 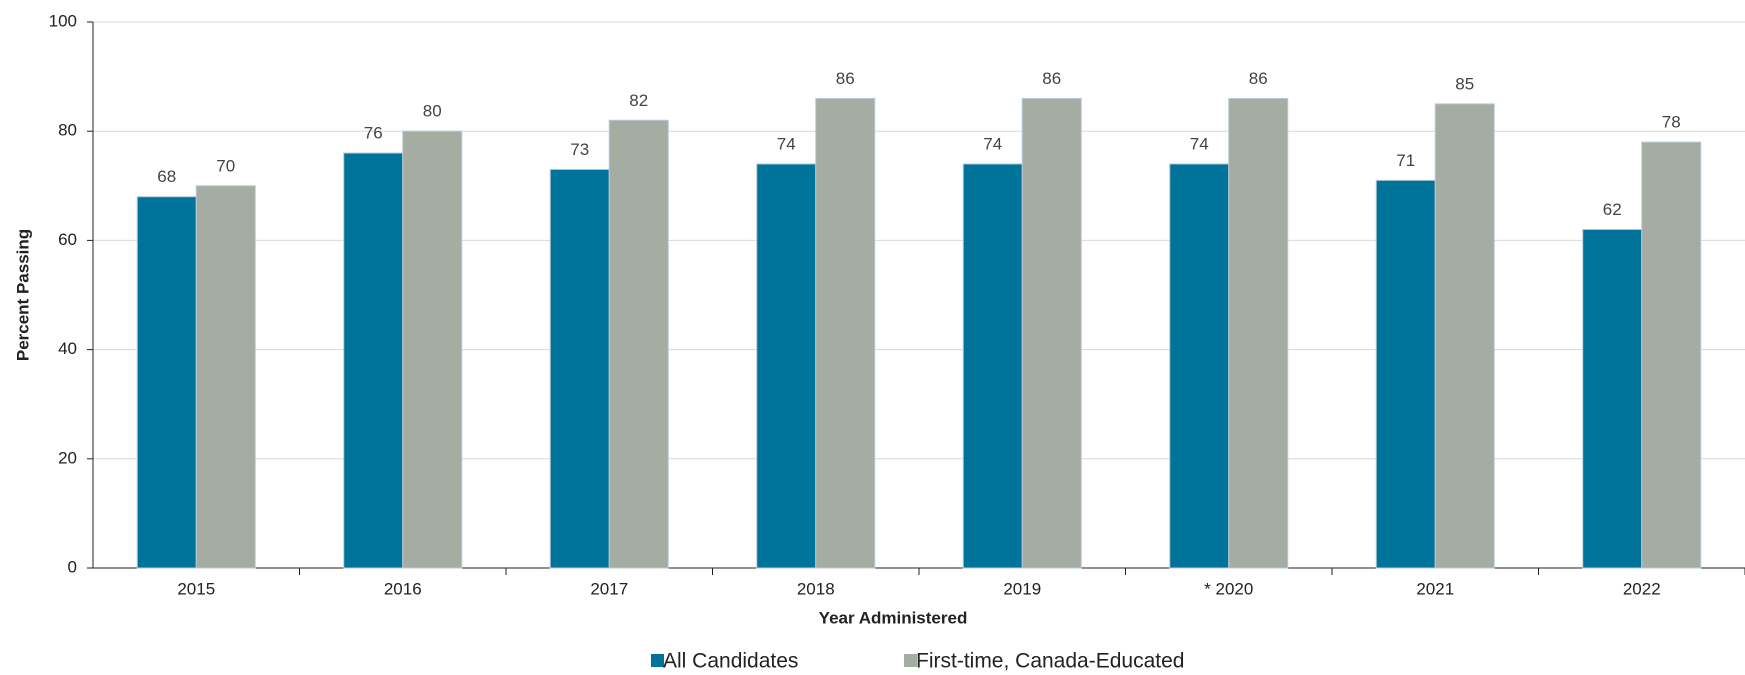 I want to click on data-label: 73, so click(x=579, y=149).